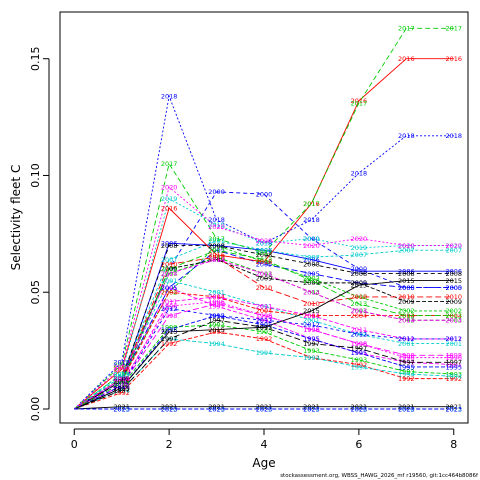 This screenshot has height=480, width=480. Describe the element at coordinates (264, 444) in the screenshot. I see `x-tick-label: 4` at that location.